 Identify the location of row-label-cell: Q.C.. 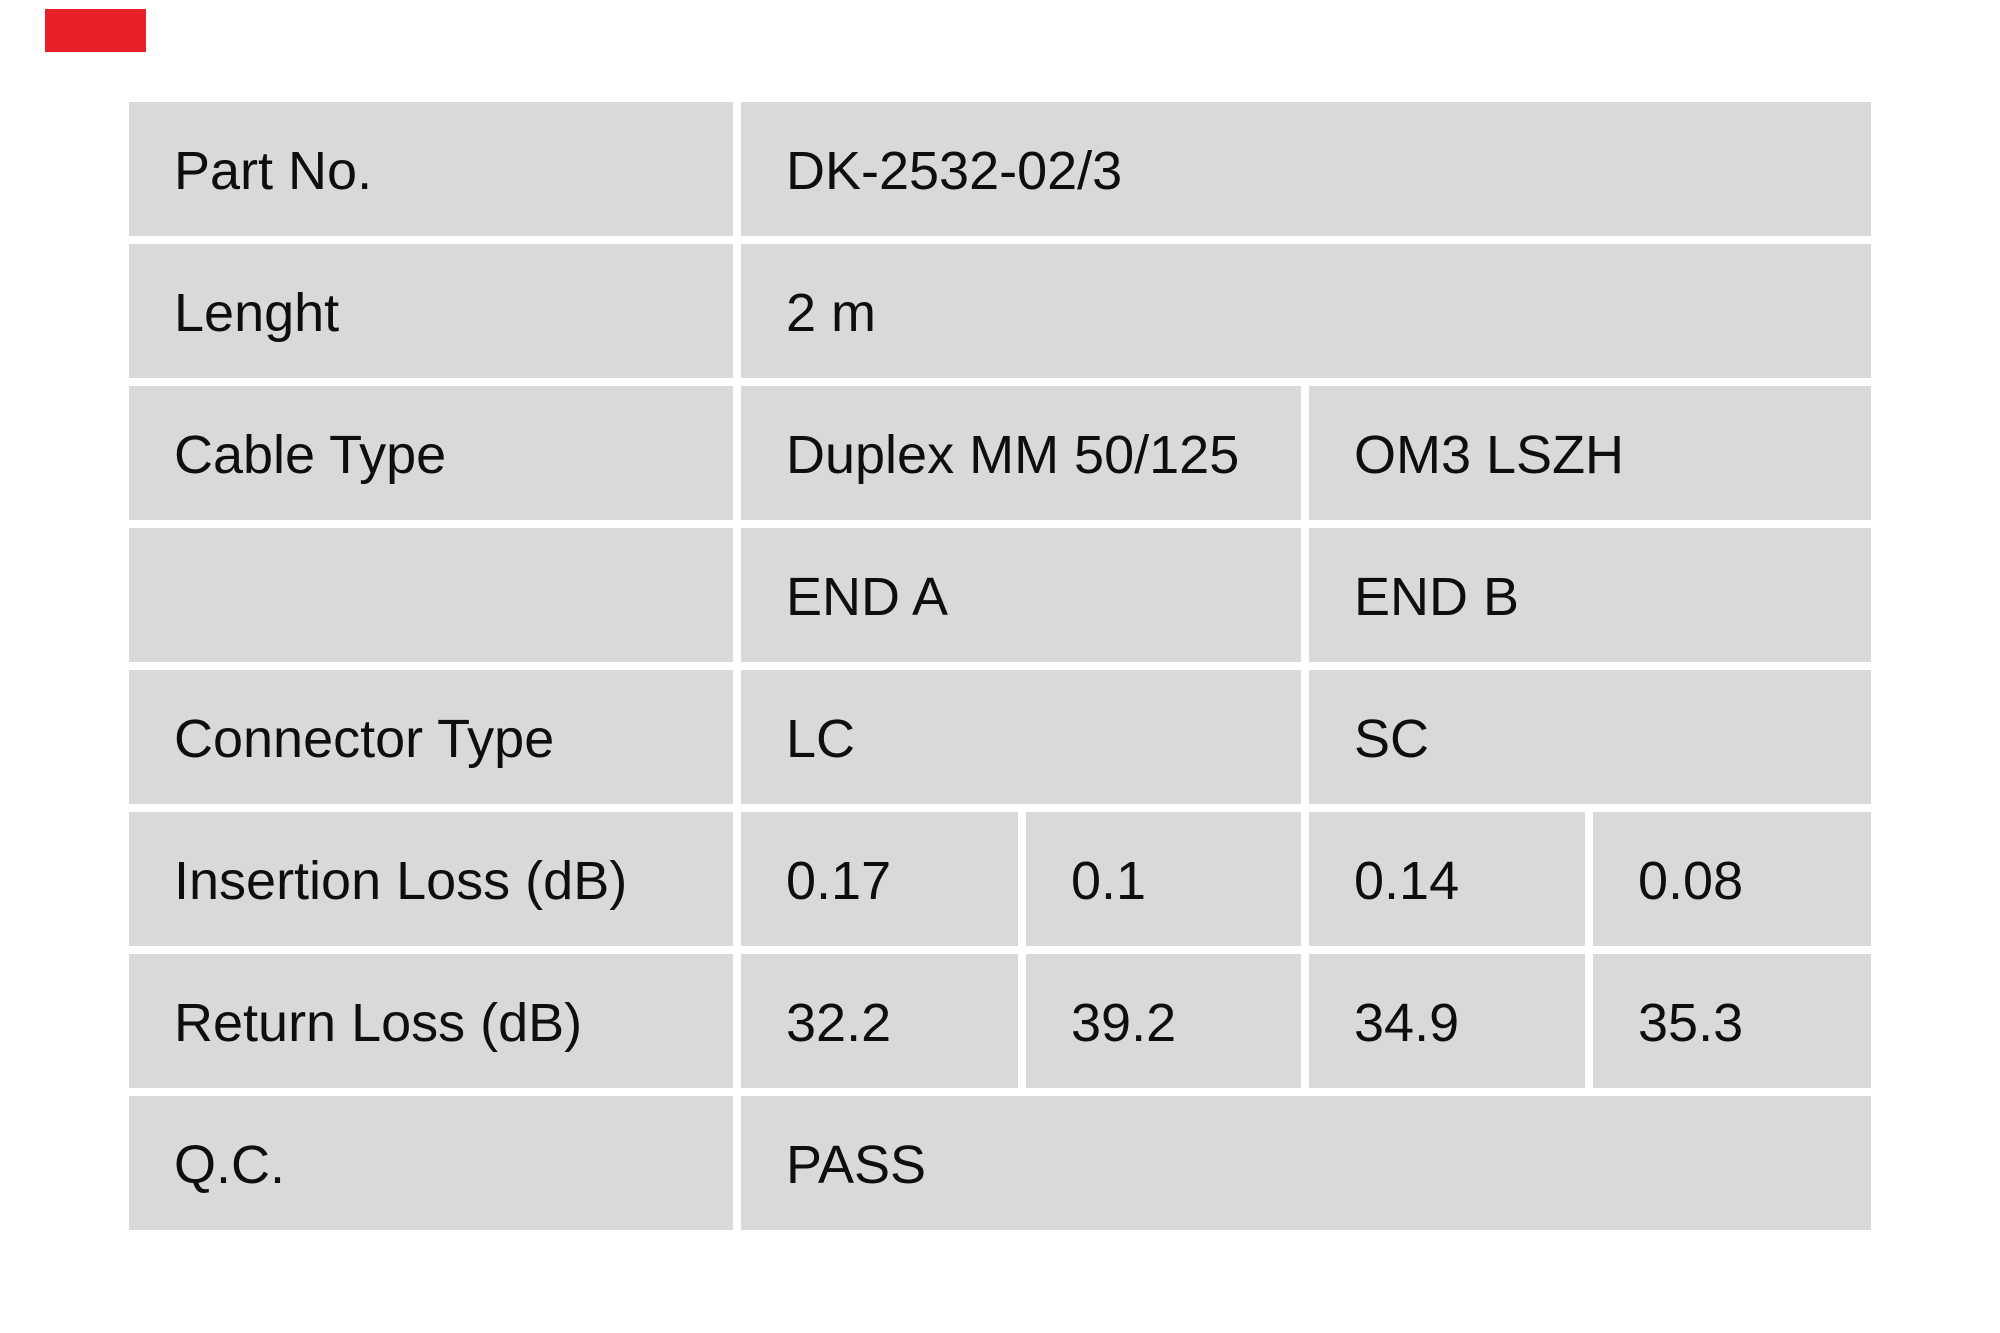
(431, 1163).